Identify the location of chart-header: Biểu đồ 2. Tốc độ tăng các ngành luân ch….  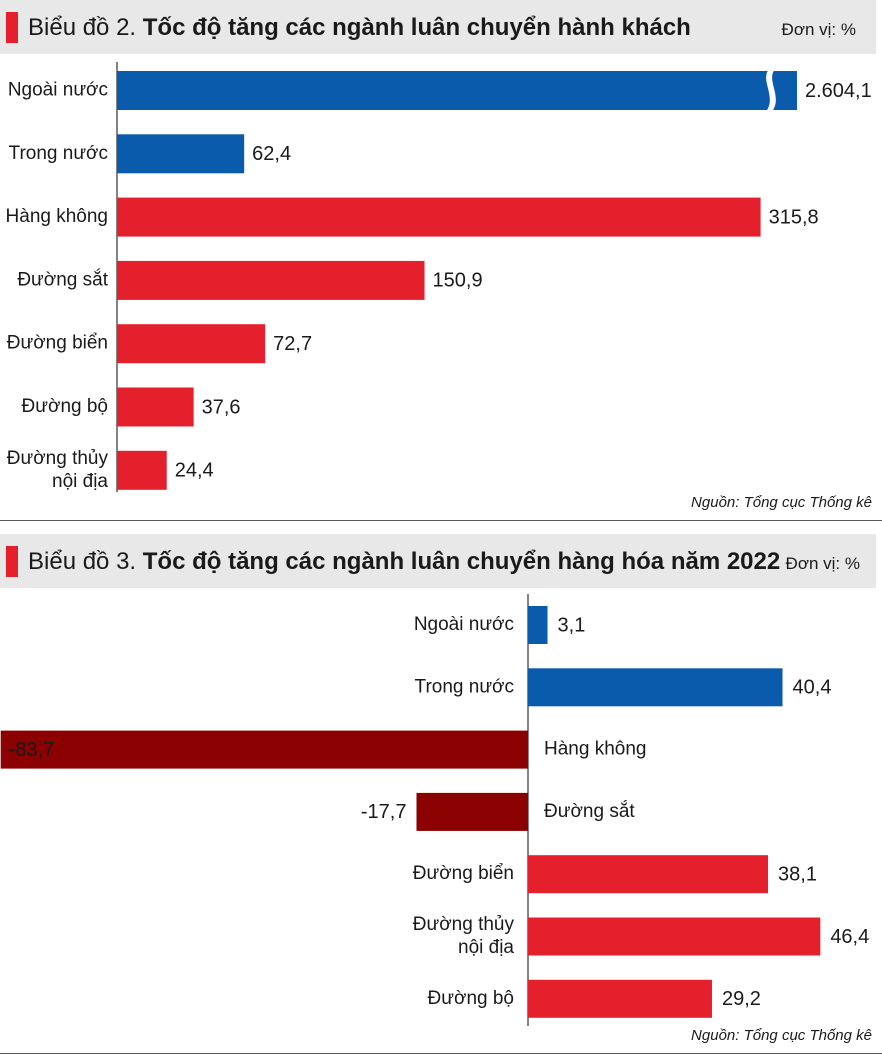
(438, 27).